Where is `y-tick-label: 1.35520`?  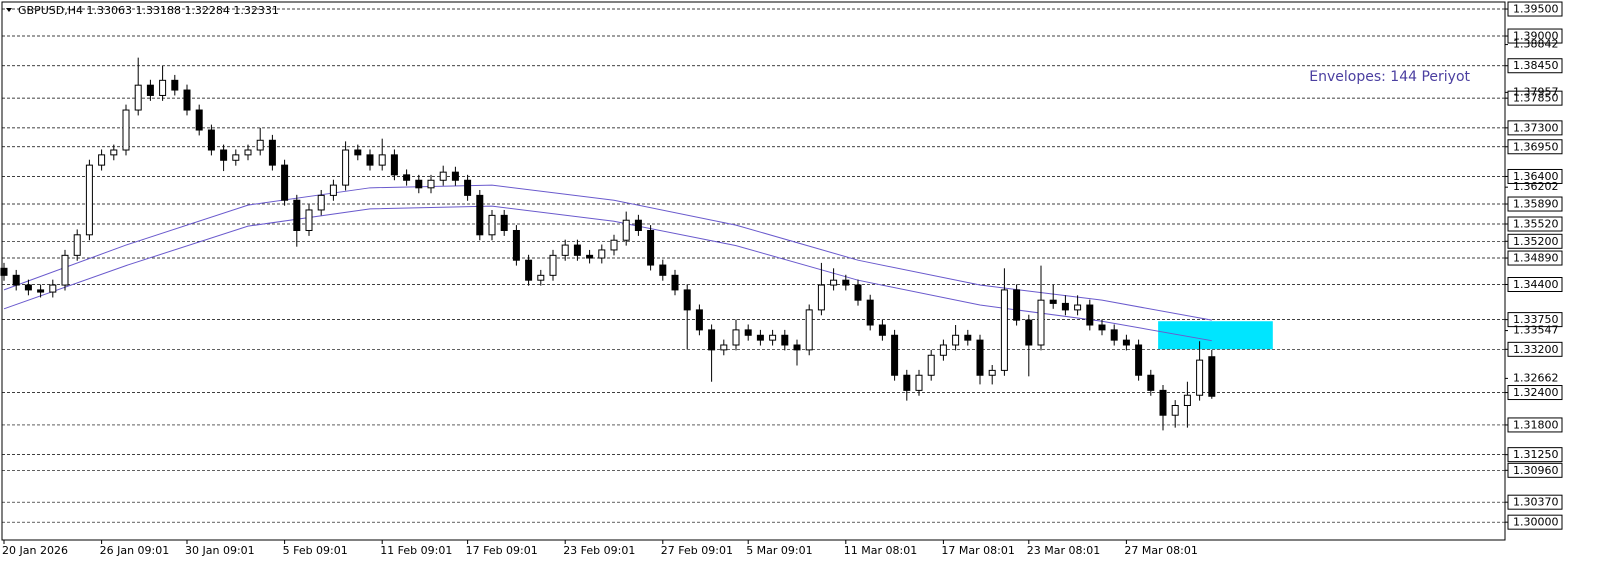
y-tick-label: 1.35520 is located at coordinates (1536, 224).